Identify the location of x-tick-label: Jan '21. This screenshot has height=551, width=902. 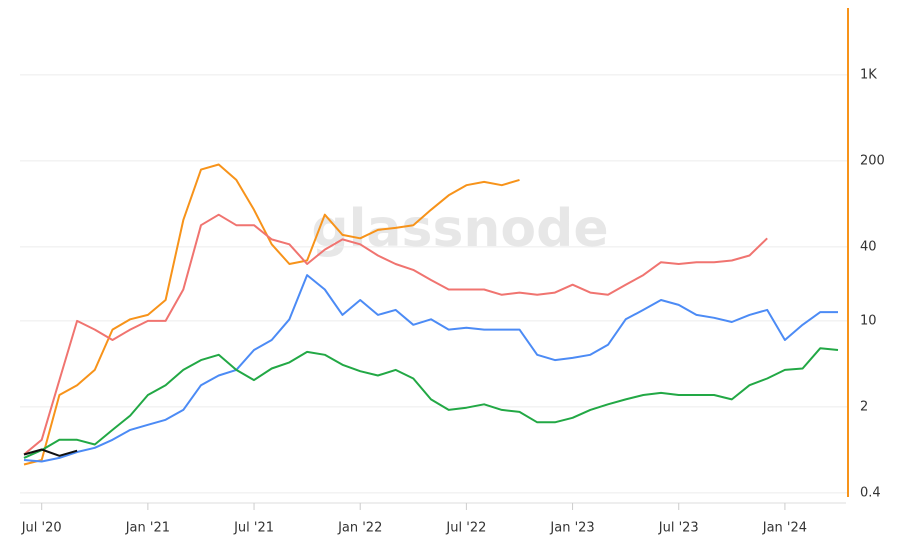
(147, 528).